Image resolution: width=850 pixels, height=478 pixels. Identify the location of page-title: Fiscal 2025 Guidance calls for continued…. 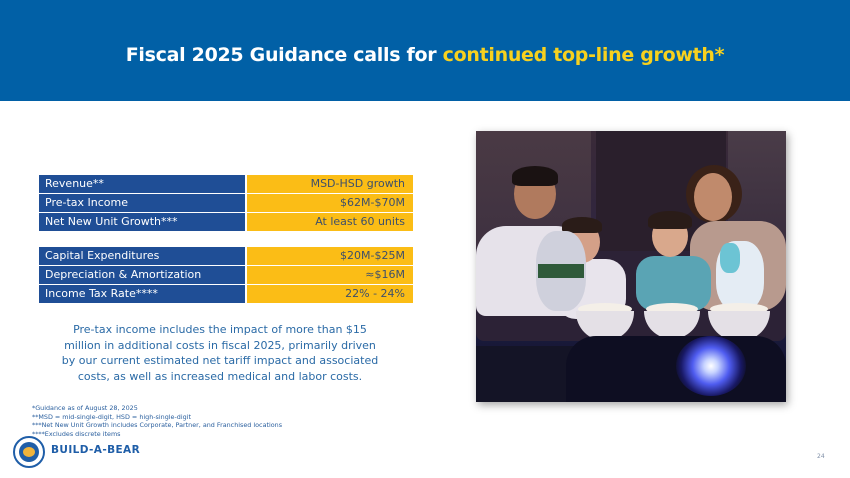
(425, 55).